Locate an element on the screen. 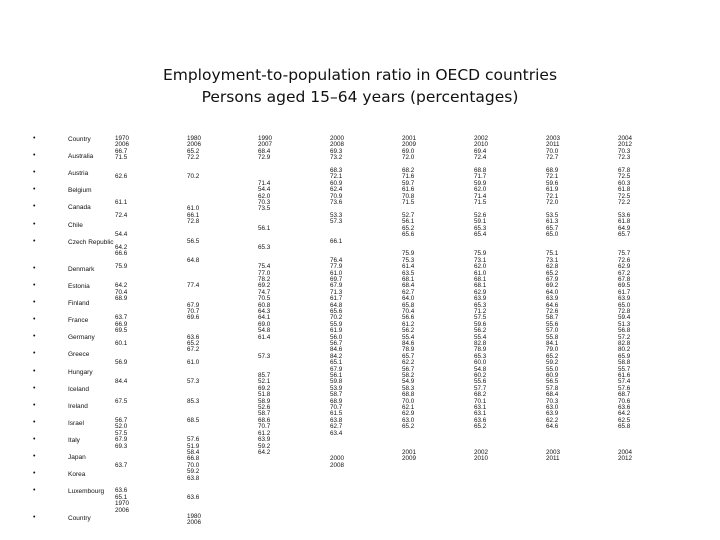  title-line-2: Persons aged 15–64 years (percentages) is located at coordinates (360, 97).